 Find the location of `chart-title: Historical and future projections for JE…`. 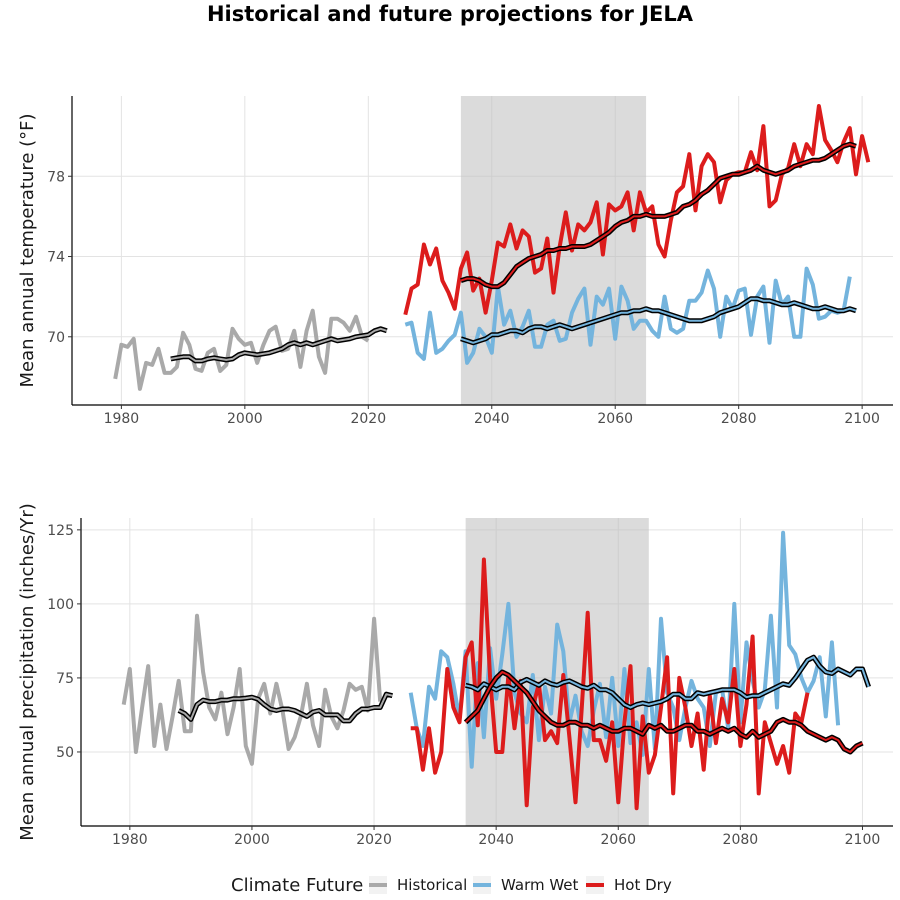

chart-title: Historical and future projections for JE… is located at coordinates (450, 14).